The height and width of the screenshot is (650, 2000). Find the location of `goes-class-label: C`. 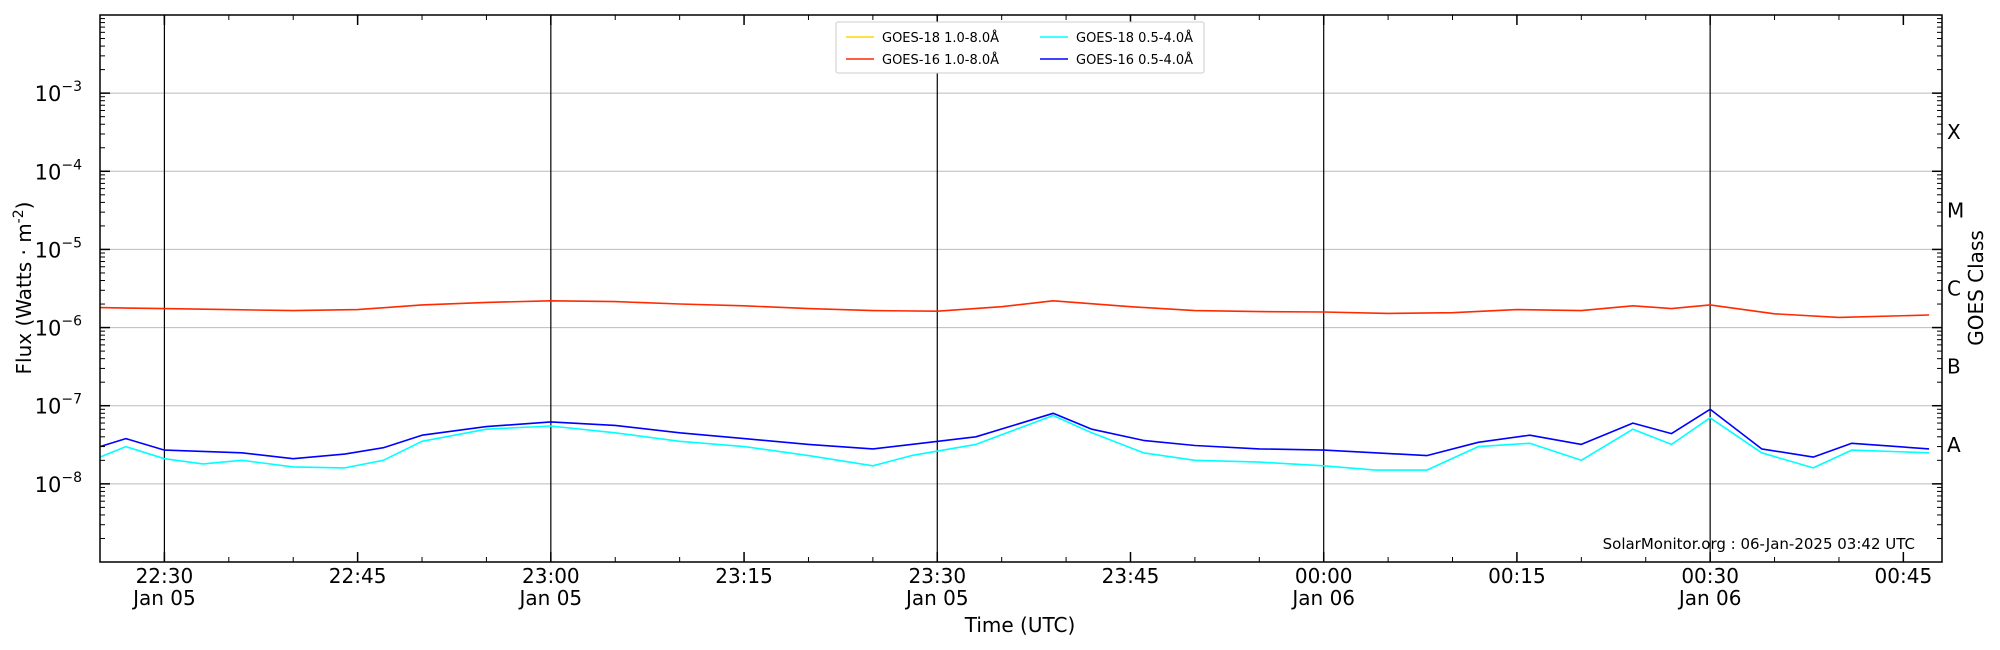

goes-class-label: C is located at coordinates (1954, 289).